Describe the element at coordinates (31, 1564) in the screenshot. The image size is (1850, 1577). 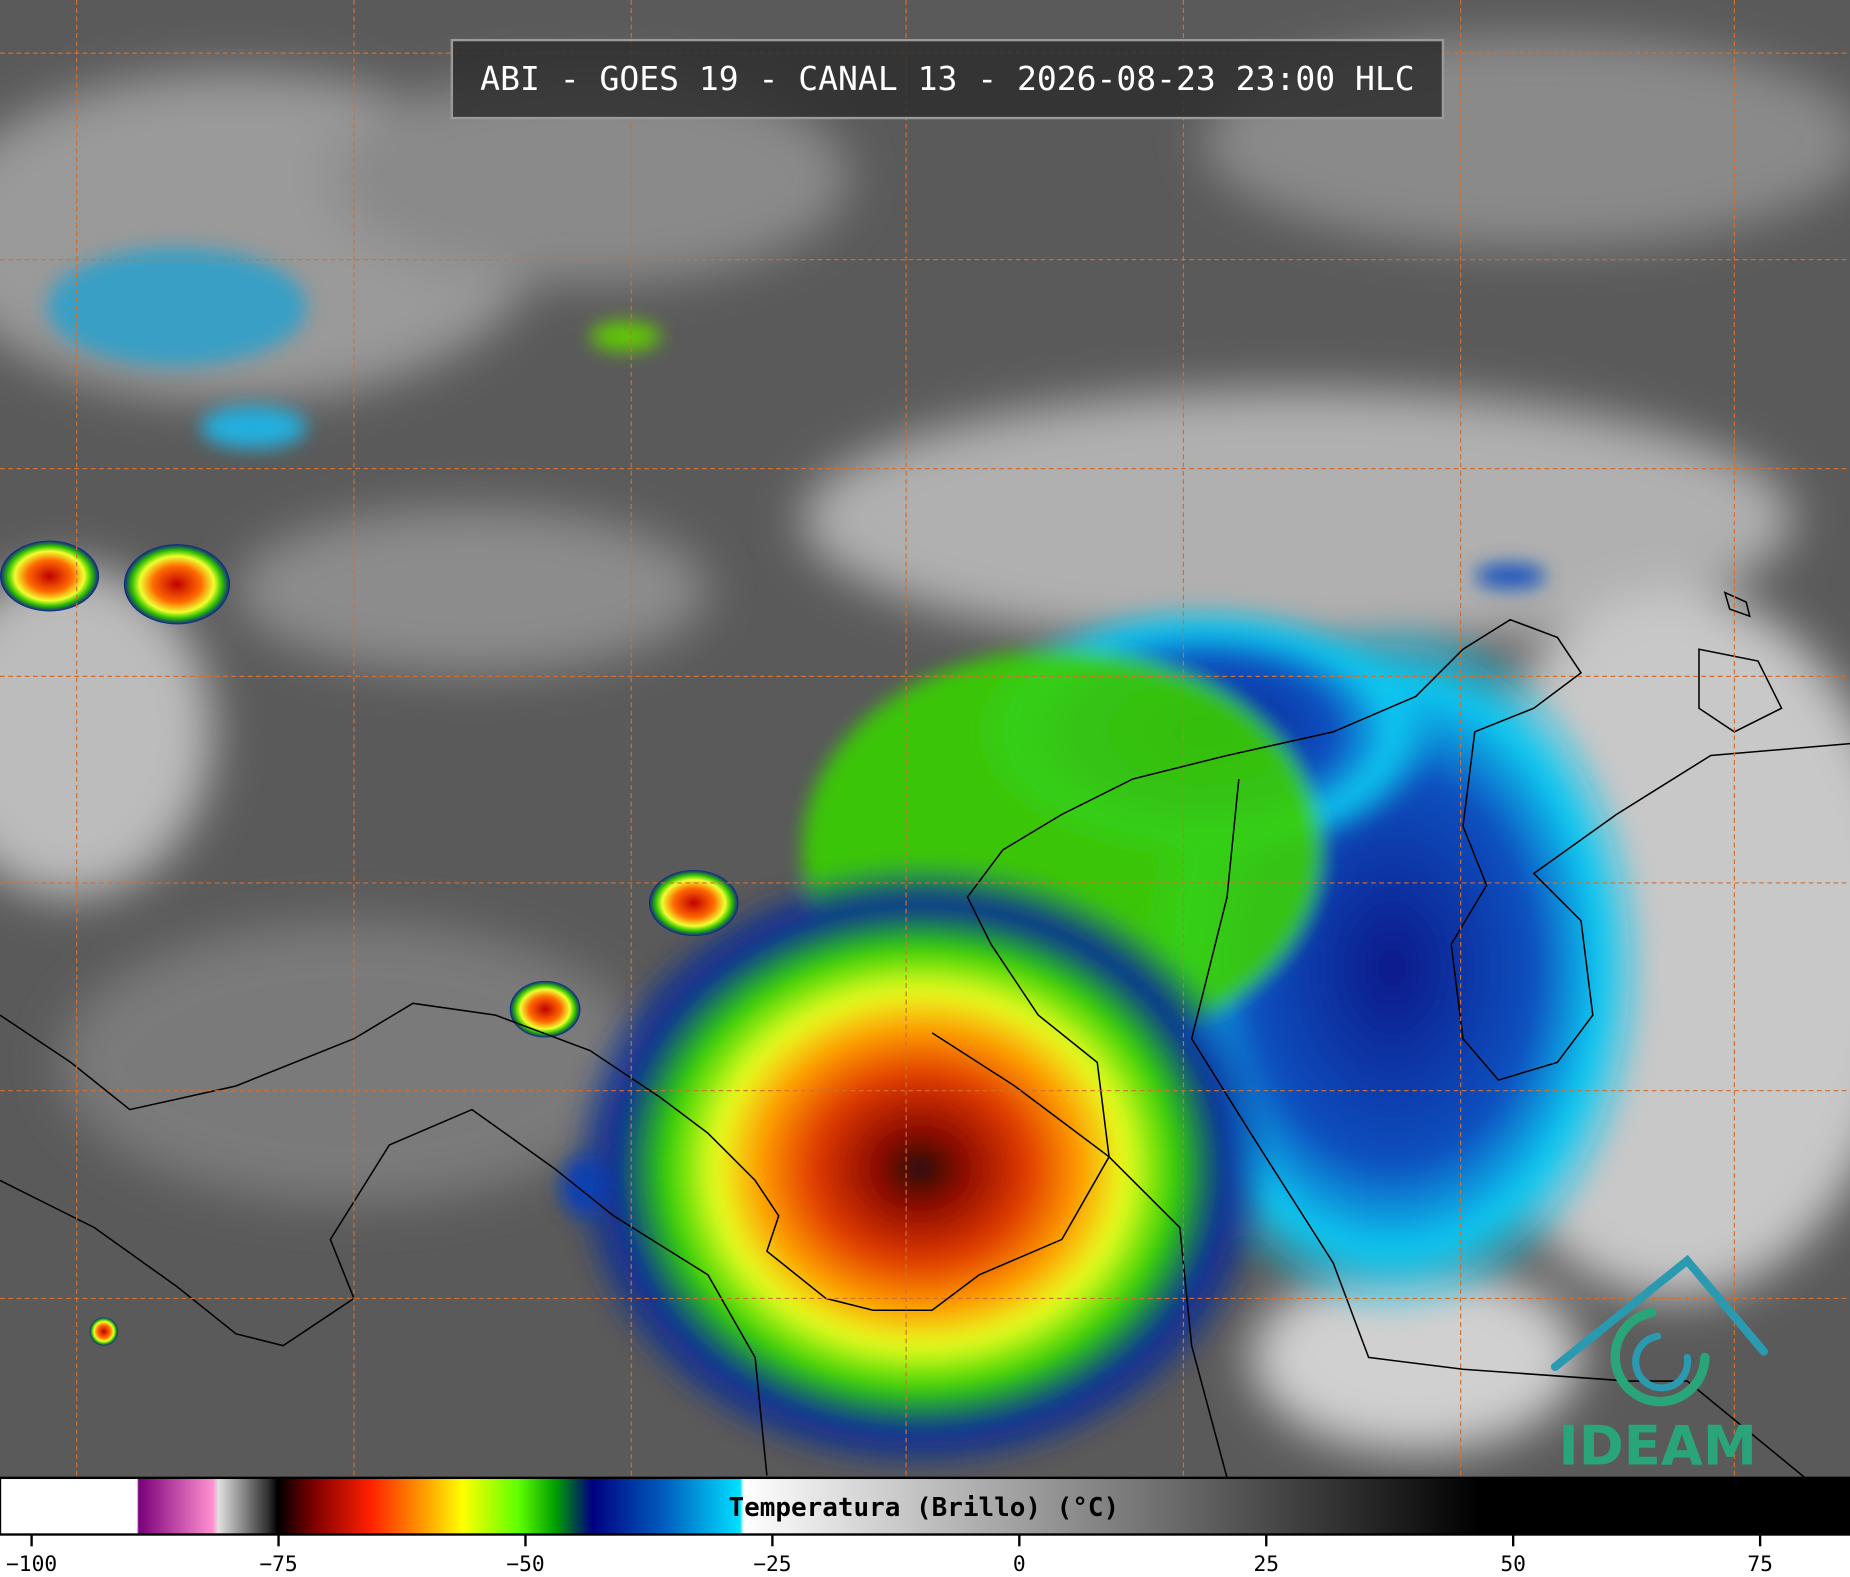
I see `tick-label: −100` at that location.